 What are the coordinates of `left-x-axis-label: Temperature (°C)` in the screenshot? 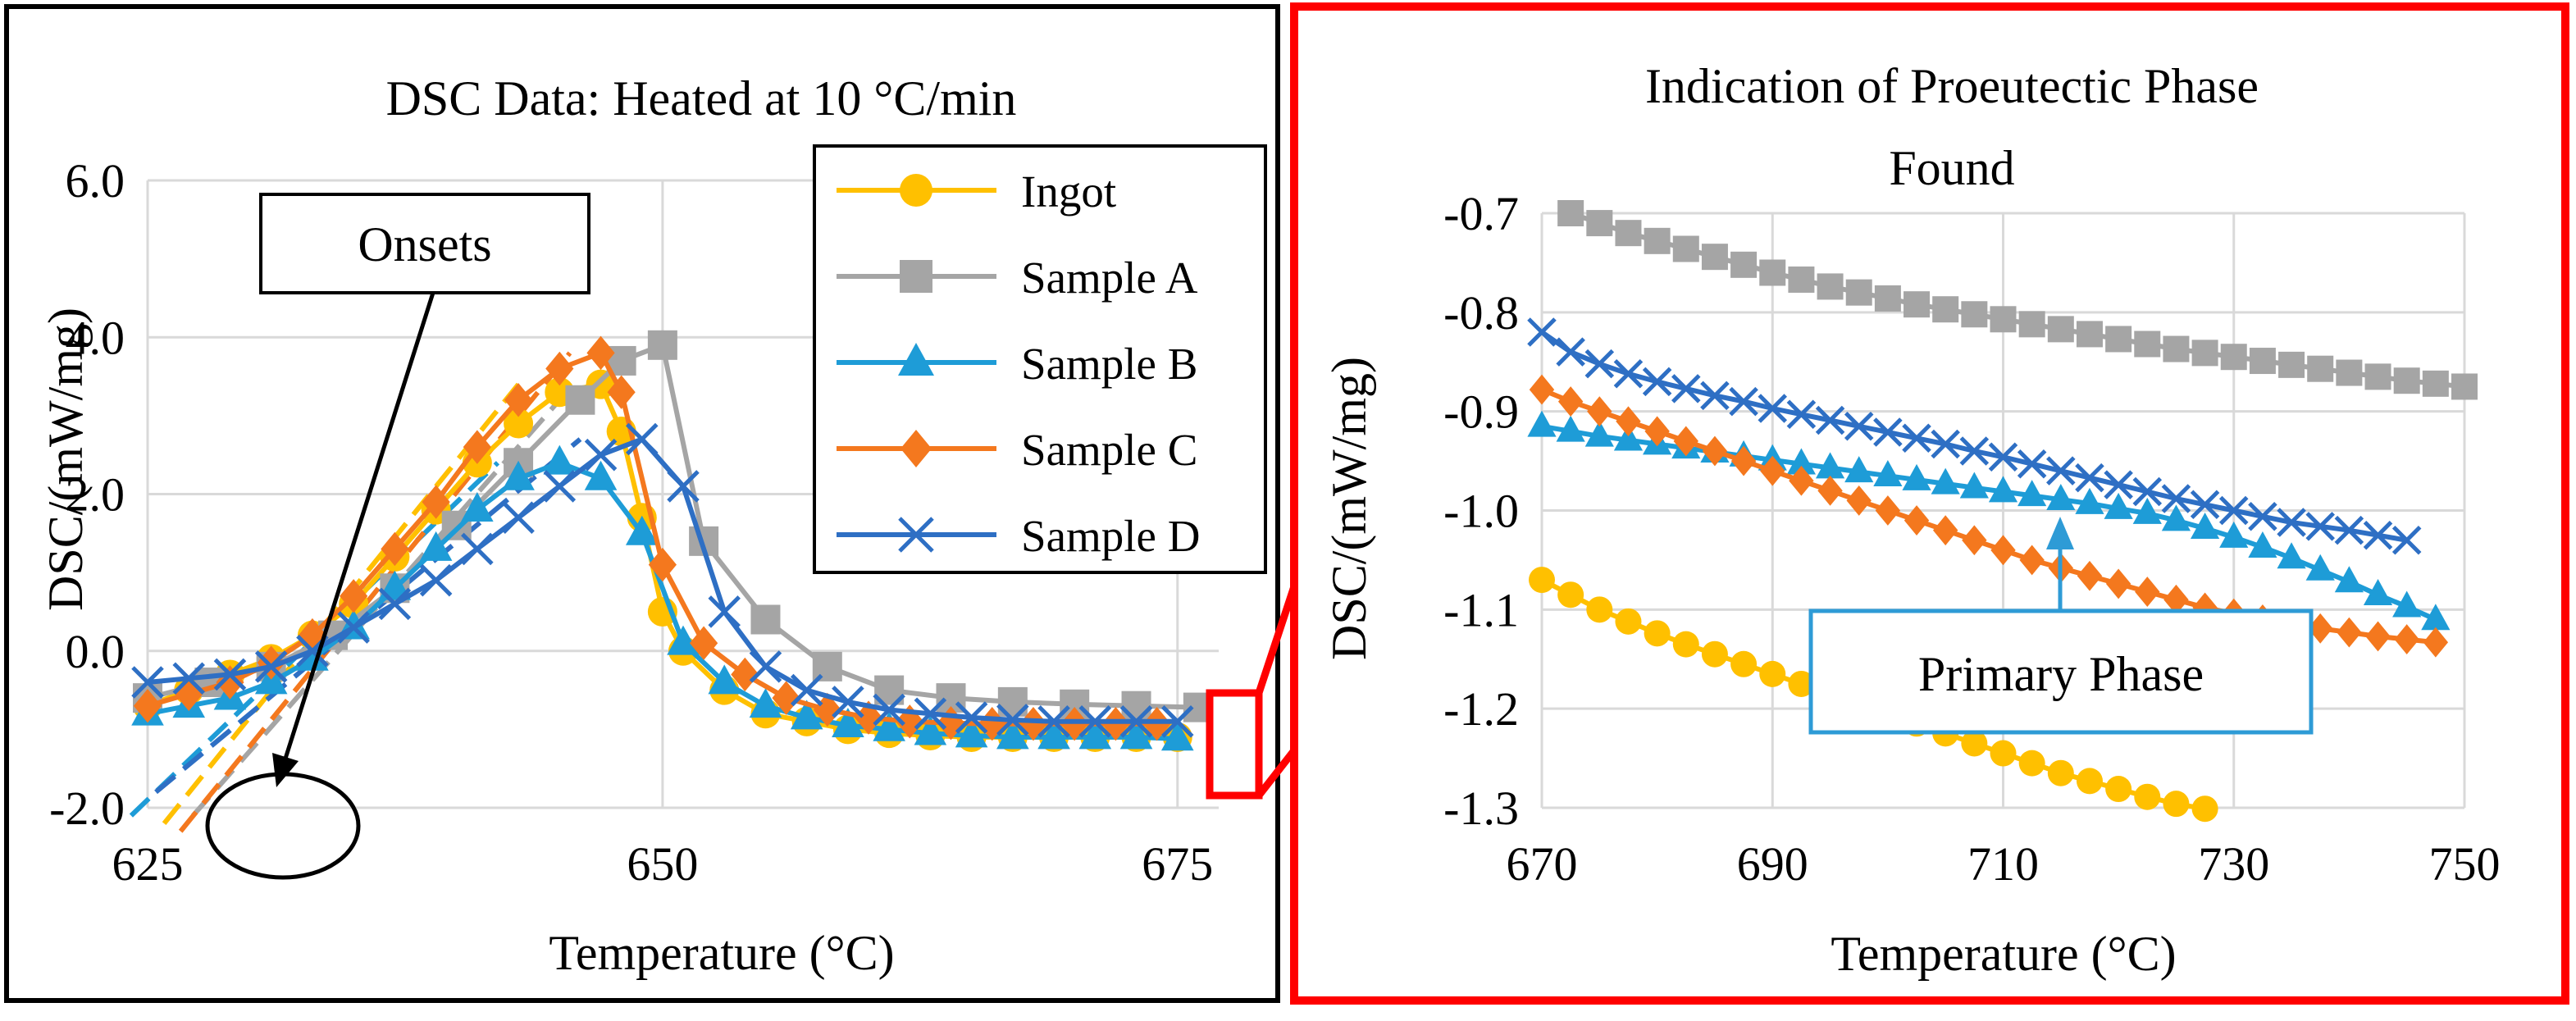 It's located at (721, 953).